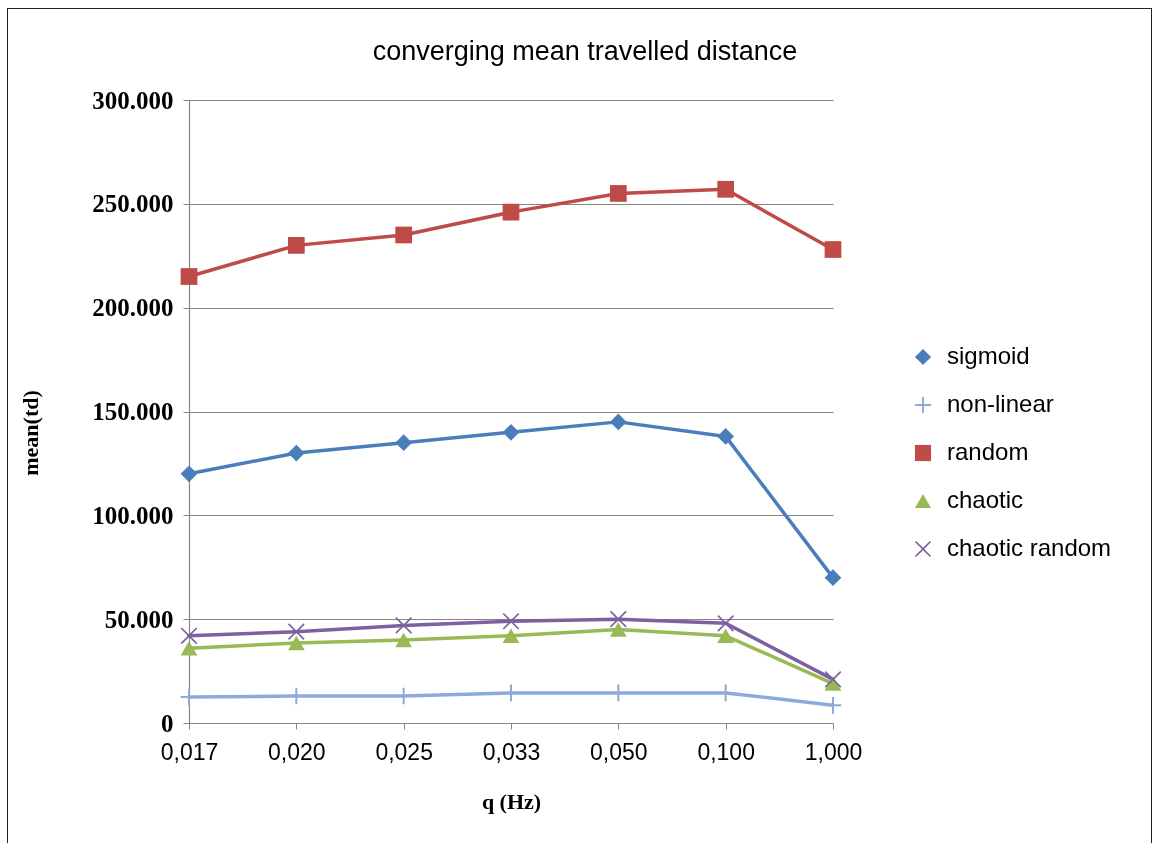  Describe the element at coordinates (985, 499) in the screenshot. I see `legend-label: chaotic` at that location.